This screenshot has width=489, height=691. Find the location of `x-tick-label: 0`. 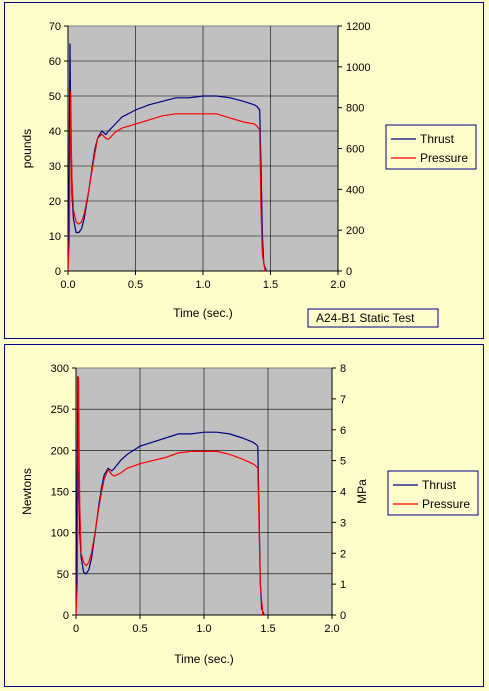

x-tick-label: 0 is located at coordinates (76, 629).